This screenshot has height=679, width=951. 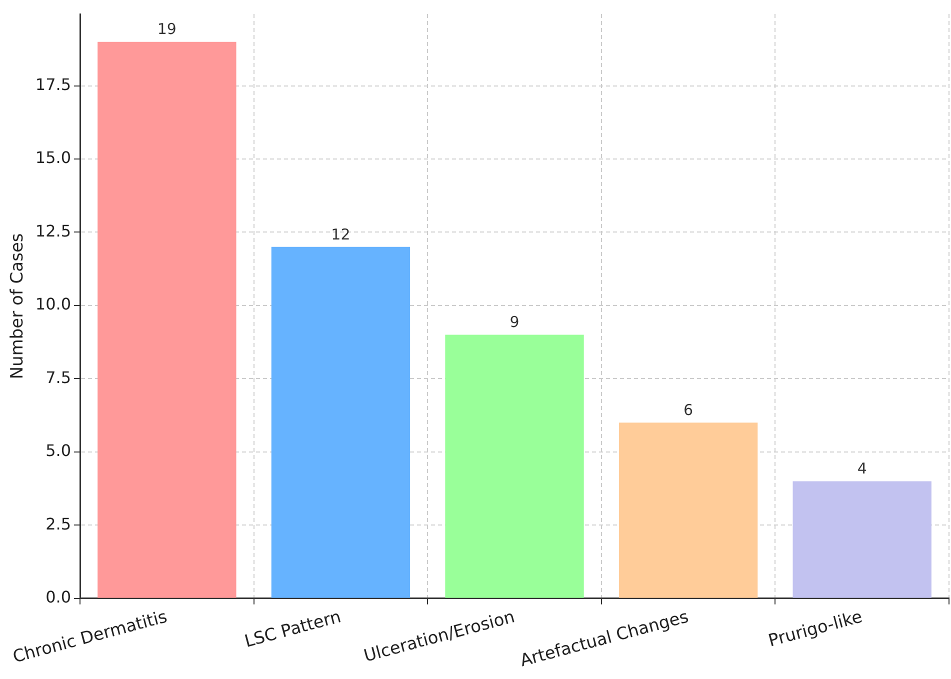 I want to click on data-label: 12, so click(x=340, y=234).